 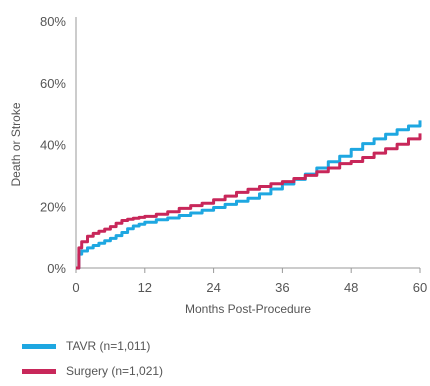 I want to click on legend-item-tavr: TAVR (n=1,011), so click(x=92, y=346).